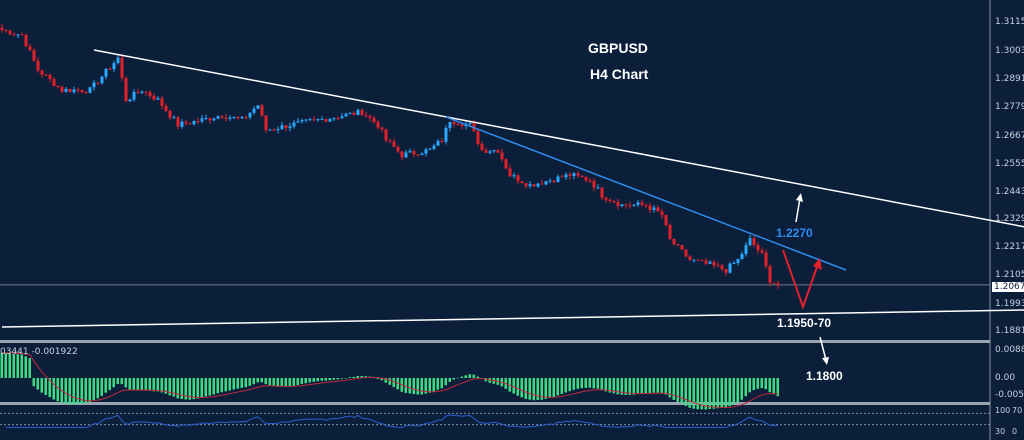  What do you see at coordinates (39, 352) in the screenshot?
I see `macd-values: 03441 -0.001922` at bounding box center [39, 352].